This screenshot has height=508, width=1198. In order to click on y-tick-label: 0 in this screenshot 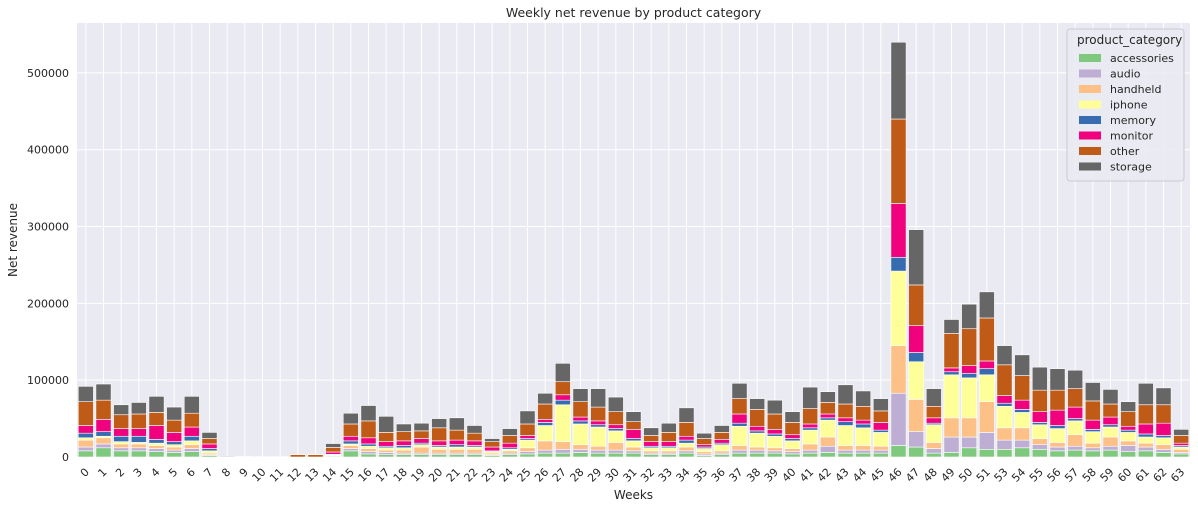, I will do `click(65, 457)`.